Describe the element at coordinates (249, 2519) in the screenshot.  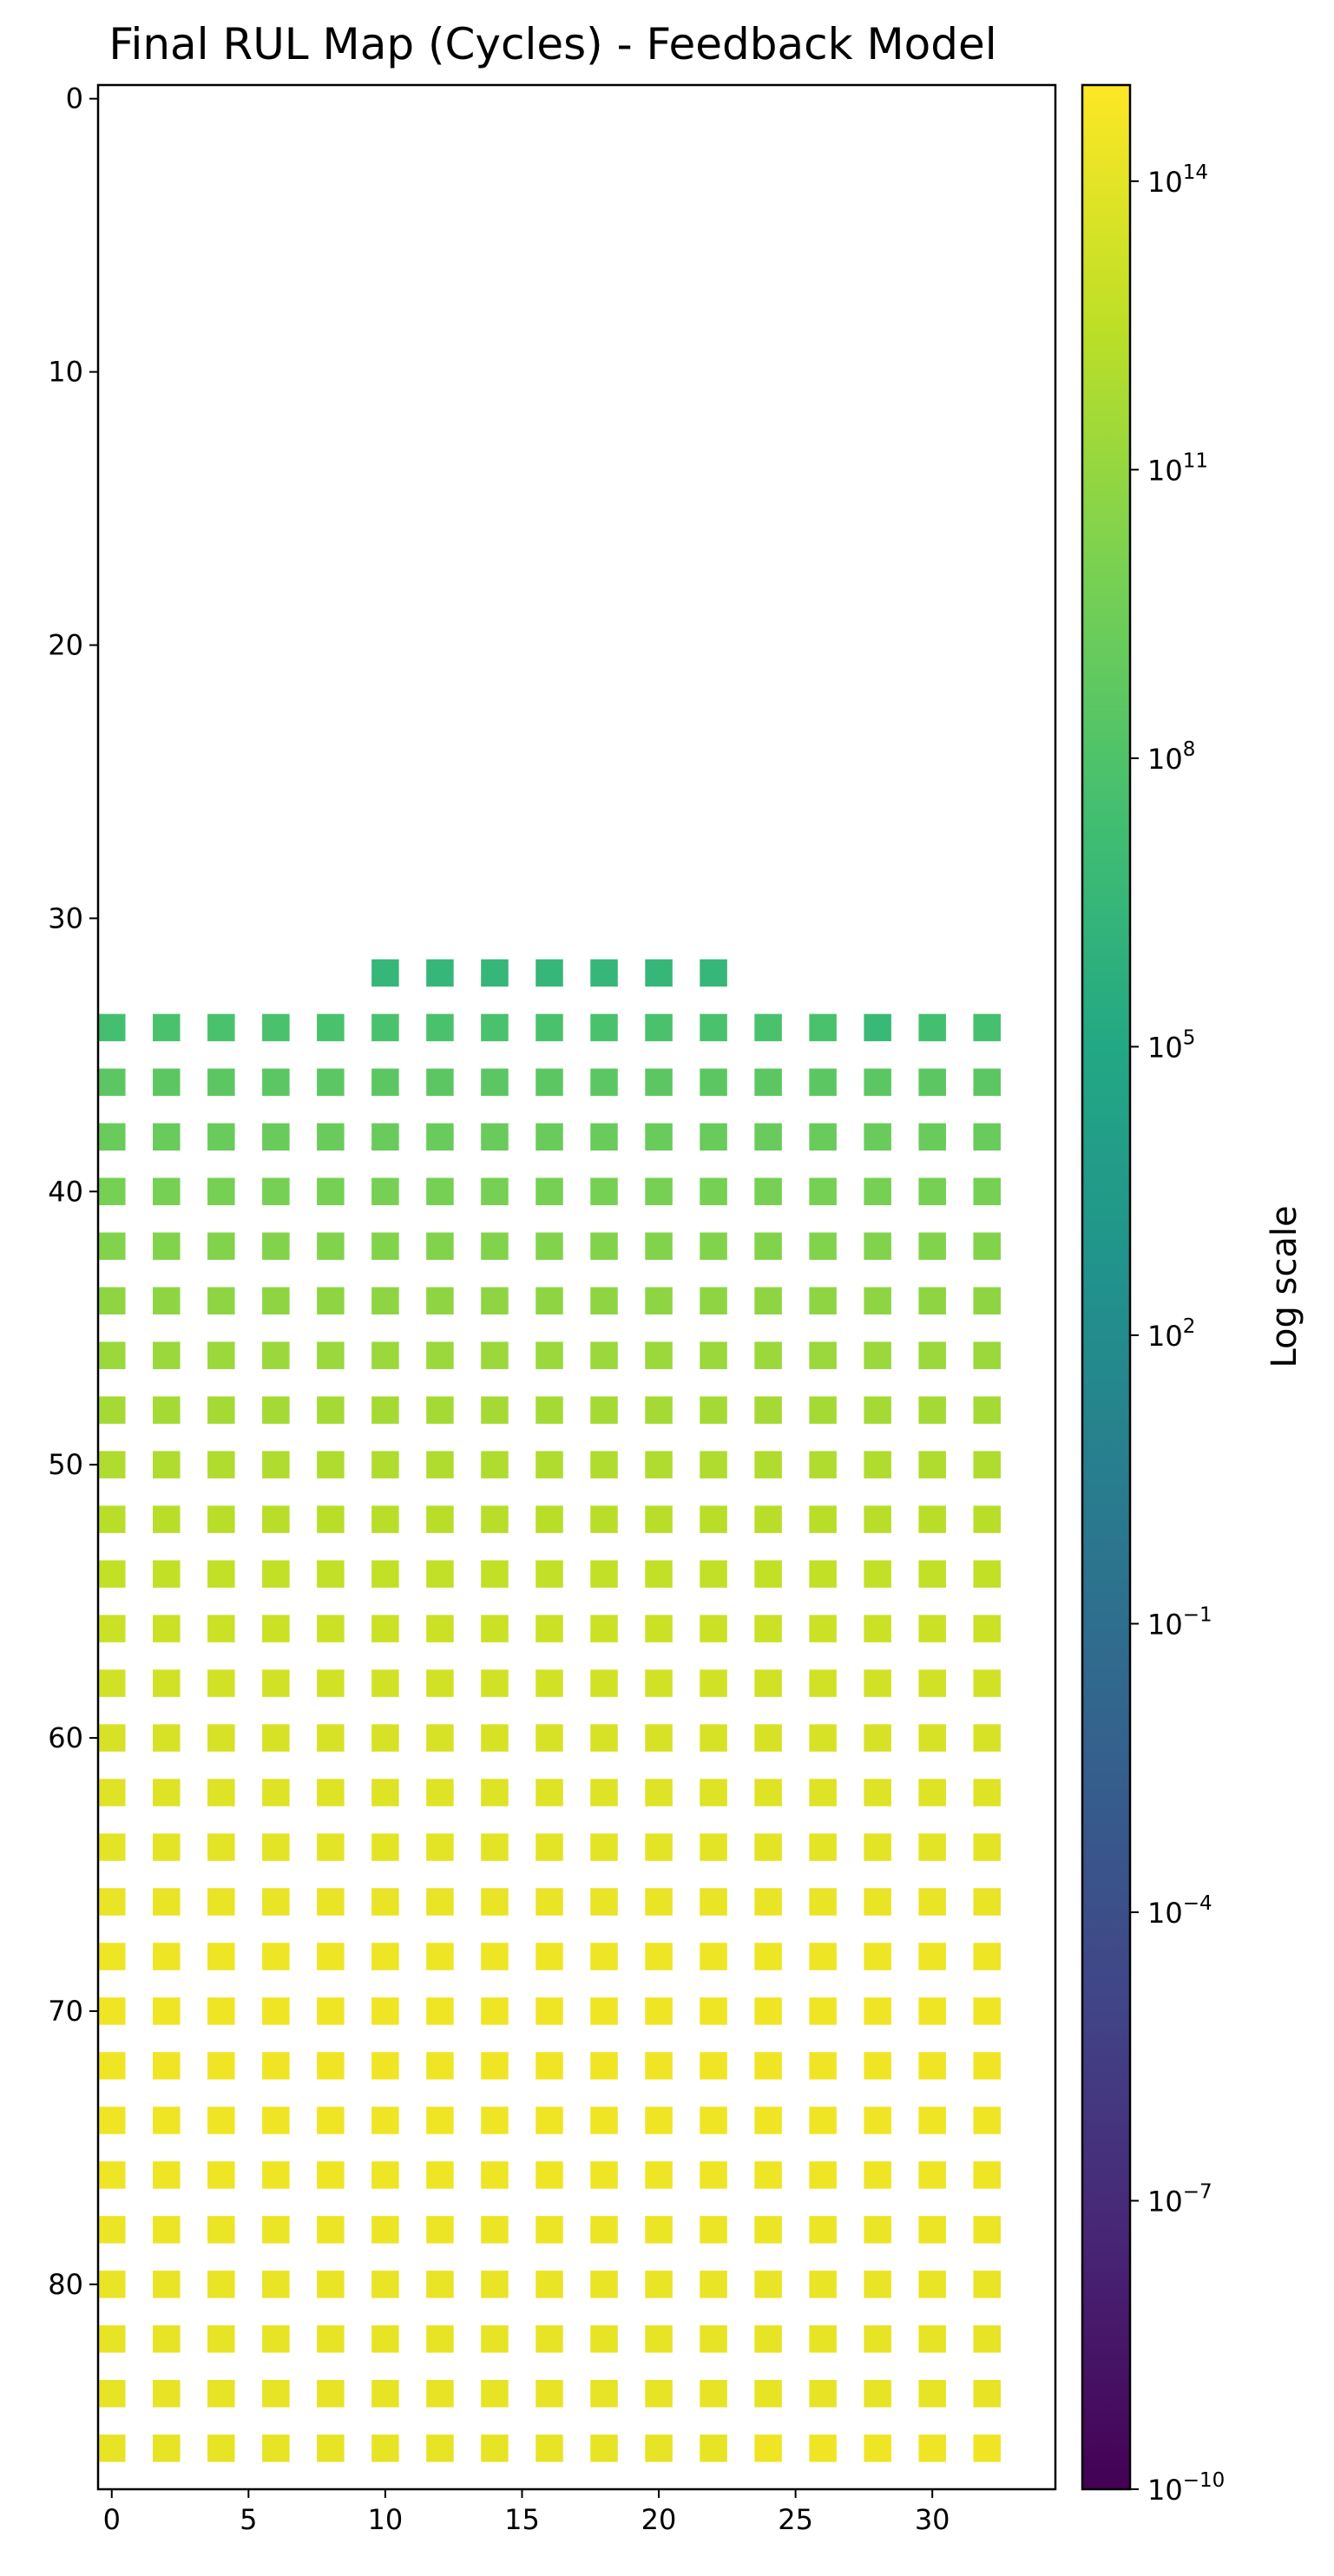
I see `x-tick-label: 5` at that location.